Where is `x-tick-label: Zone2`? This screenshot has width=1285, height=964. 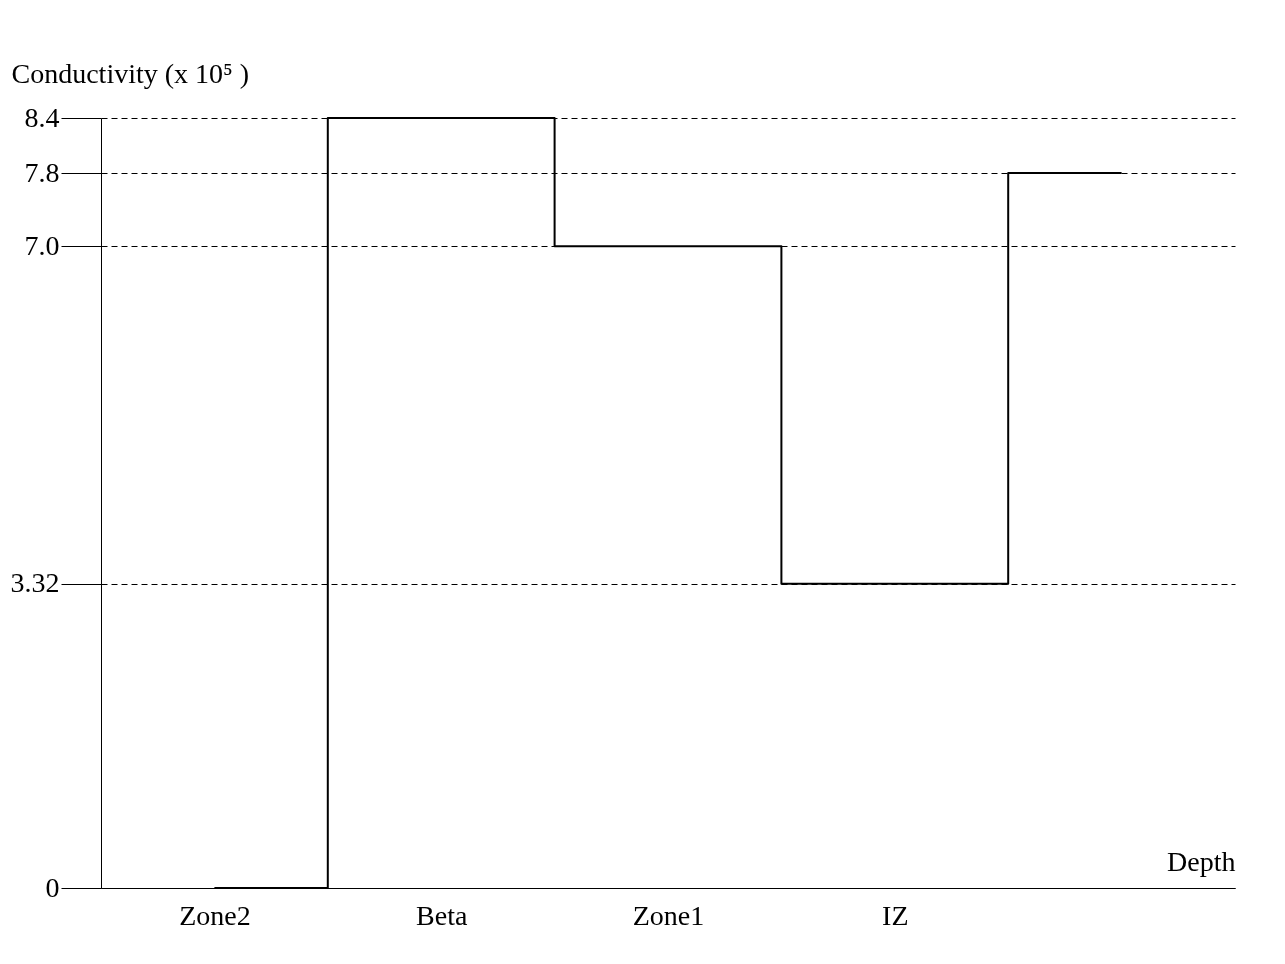 x-tick-label: Zone2 is located at coordinates (215, 915).